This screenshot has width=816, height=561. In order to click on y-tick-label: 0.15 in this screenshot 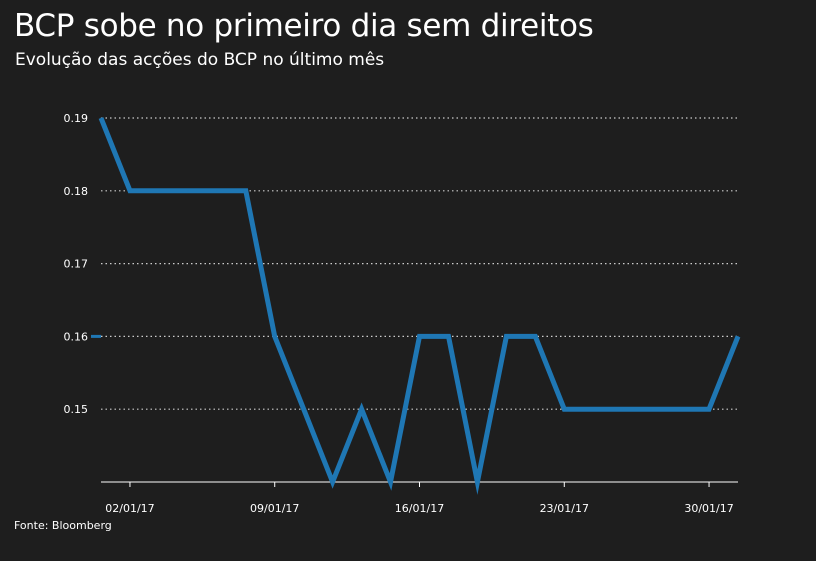, I will do `click(76, 409)`.